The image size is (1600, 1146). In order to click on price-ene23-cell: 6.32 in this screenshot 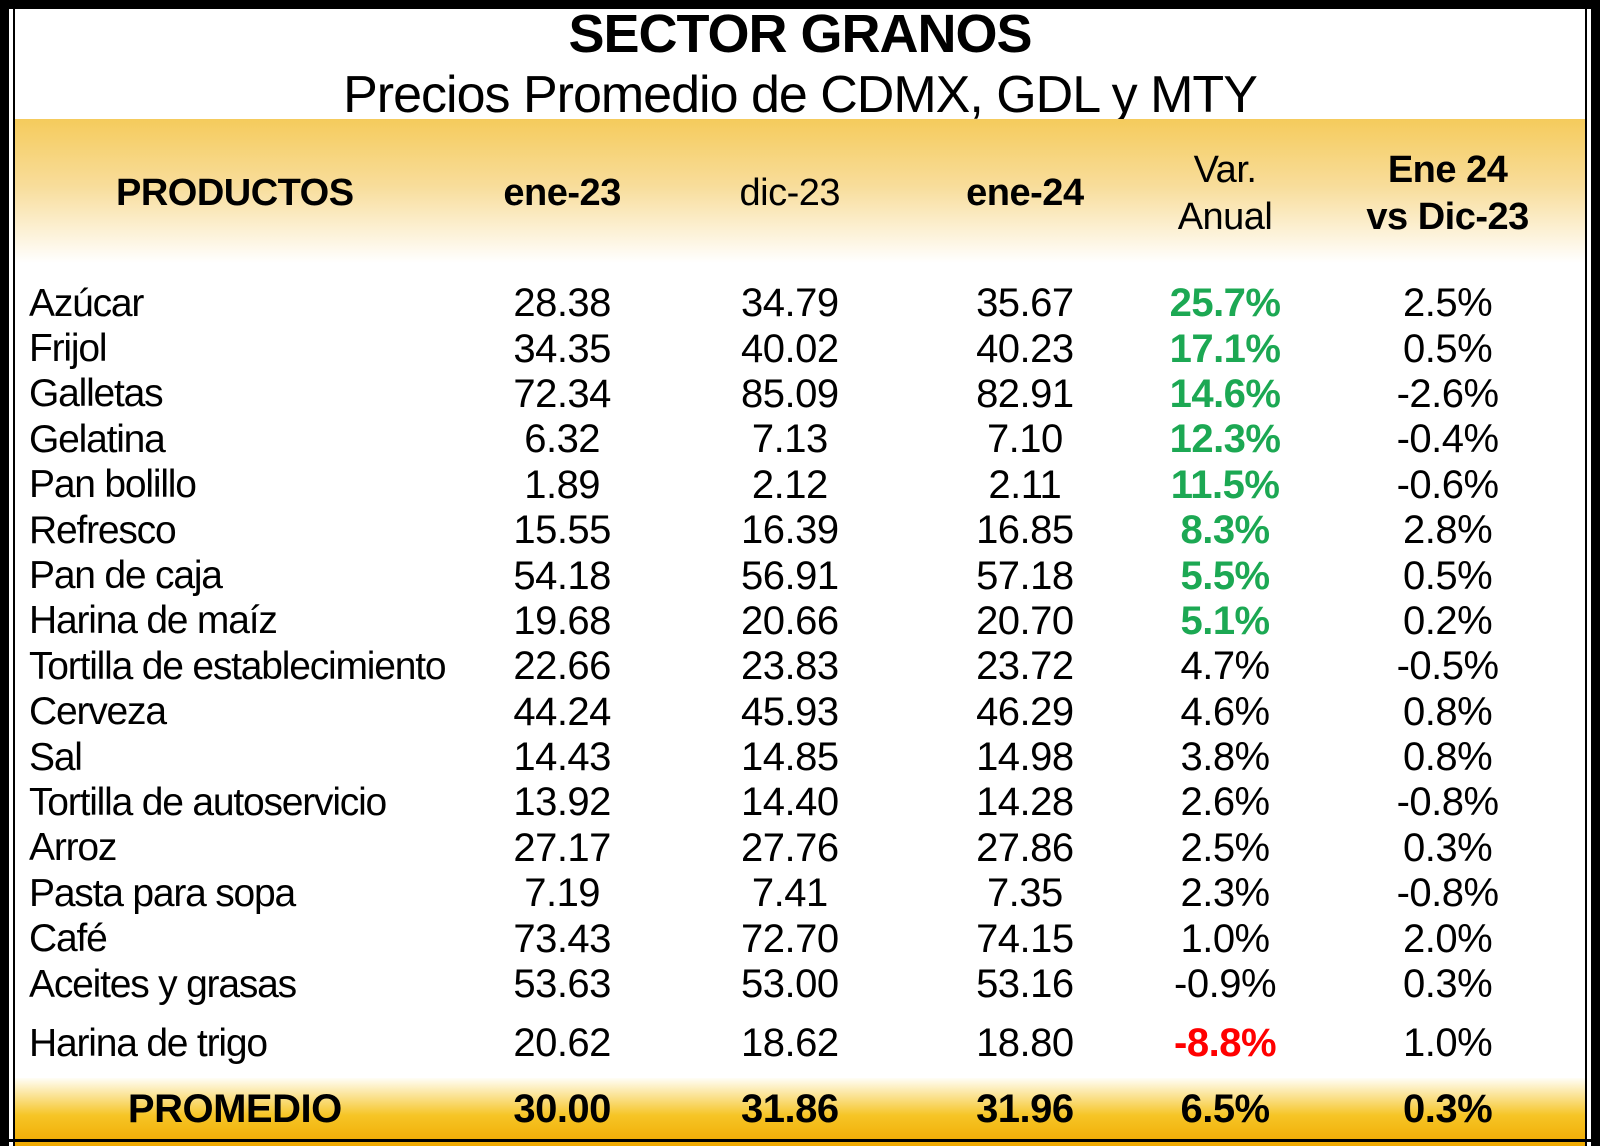, I will do `click(562, 439)`.